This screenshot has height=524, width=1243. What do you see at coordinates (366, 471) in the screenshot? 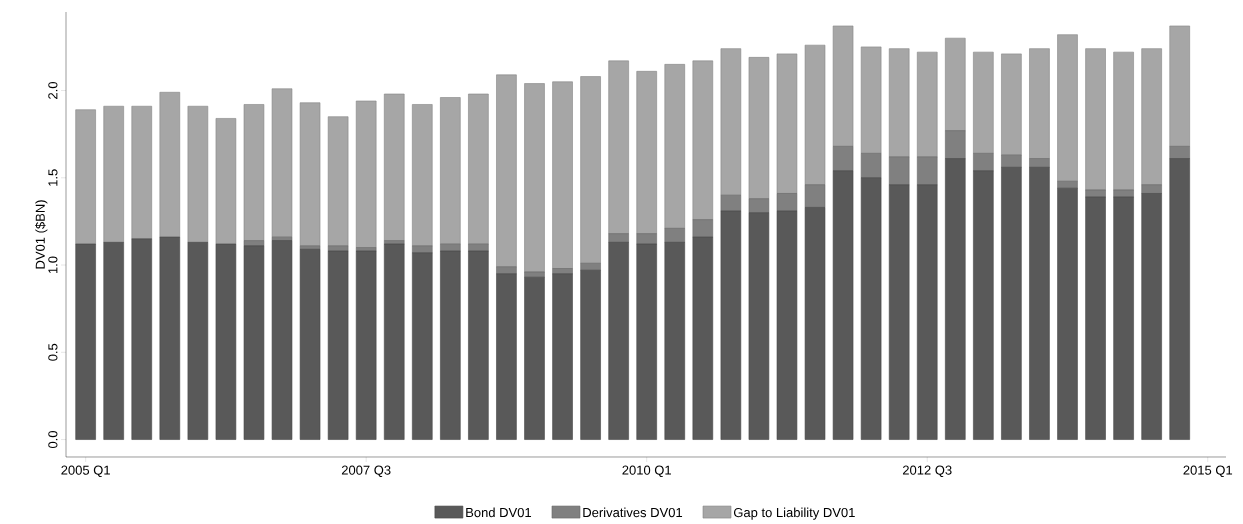
I see `x-tick-label: 2007 Q3` at bounding box center [366, 471].